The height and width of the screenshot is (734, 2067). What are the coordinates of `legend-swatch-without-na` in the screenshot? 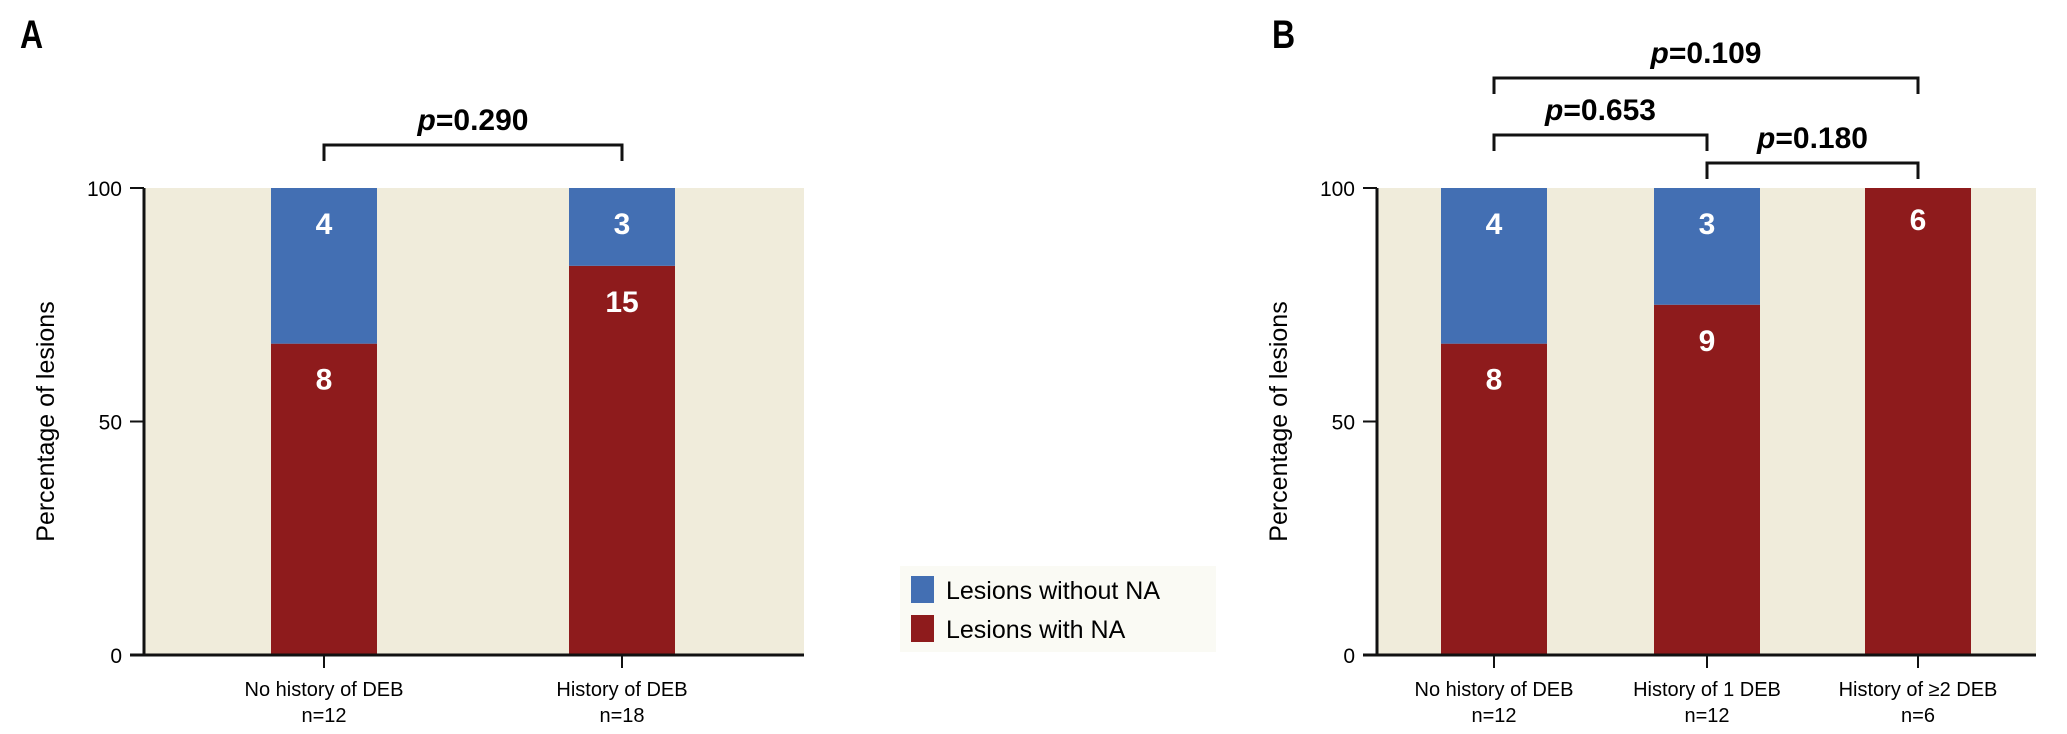 It's located at (922, 589).